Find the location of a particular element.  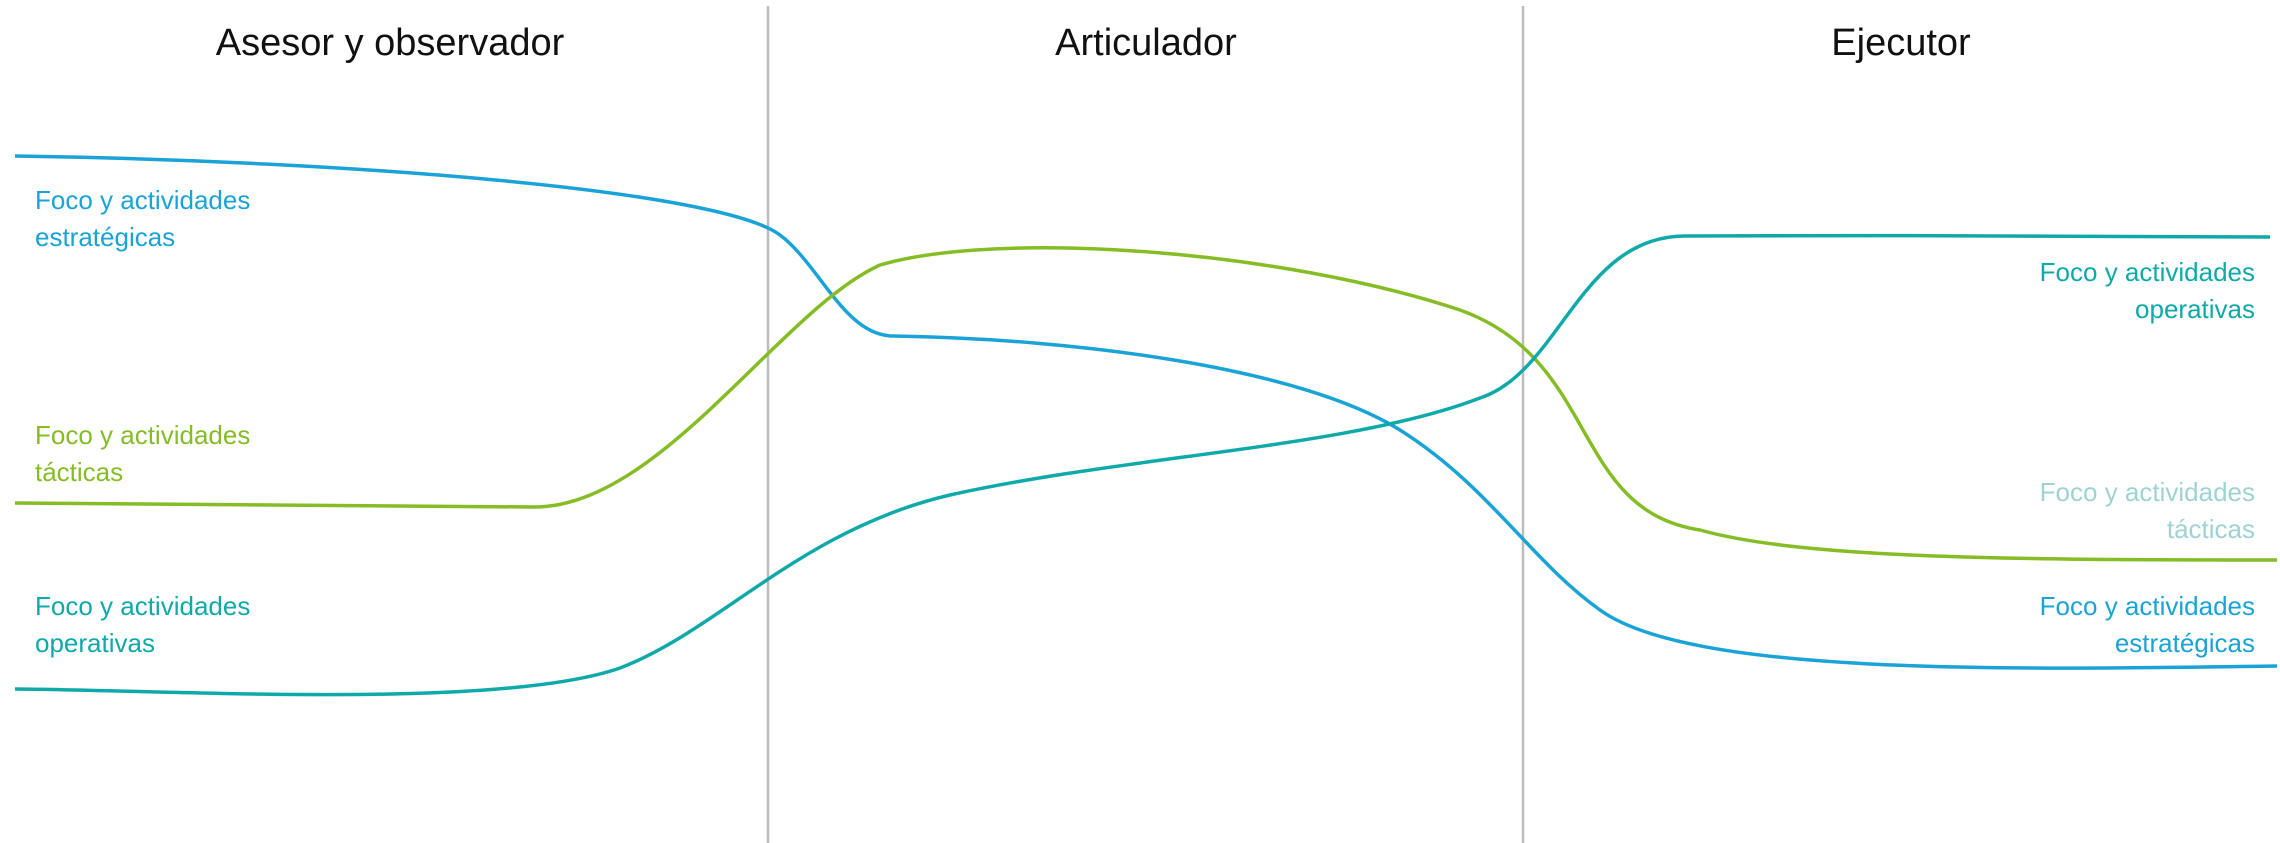

left-label-strategic-line2: estratégicas is located at coordinates (105, 237).